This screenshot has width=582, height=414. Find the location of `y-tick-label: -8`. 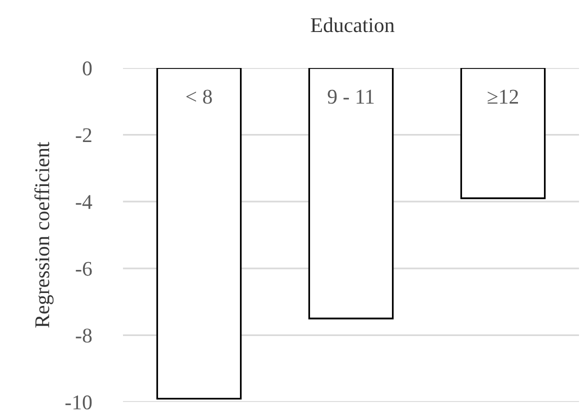

y-tick-label: -8 is located at coordinates (84, 335).